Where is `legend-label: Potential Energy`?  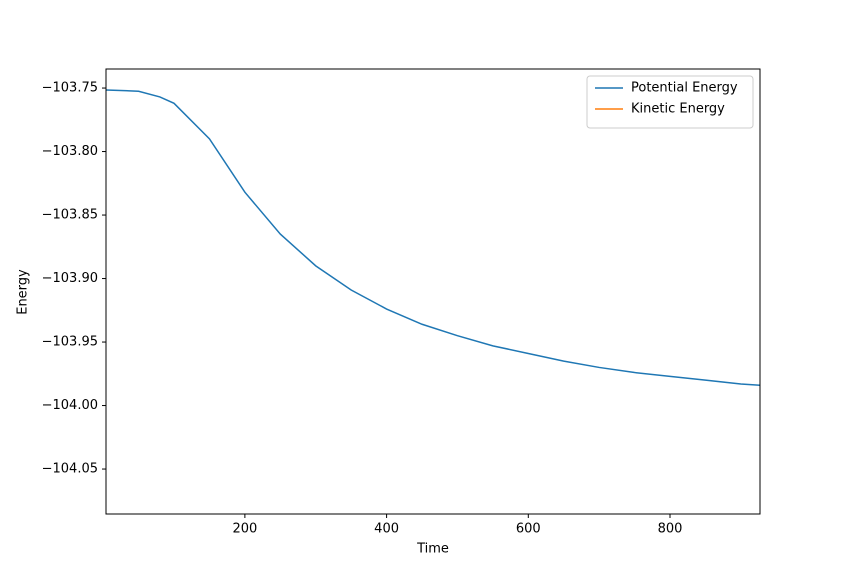 legend-label: Potential Energy is located at coordinates (684, 88).